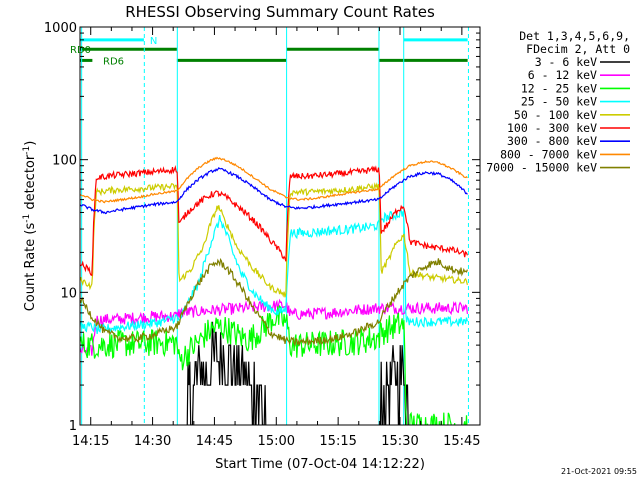 The width and height of the screenshot is (640, 480). What do you see at coordinates (552, 128) in the screenshot?
I see `legend-entry-label: 100 - 300 keV` at bounding box center [552, 128].